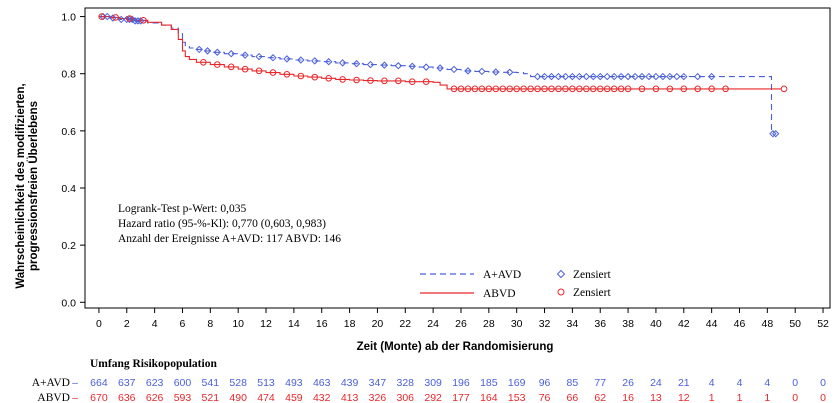  Describe the element at coordinates (53, 397) in the screenshot. I see `risk-row-abvd-label: ABVD` at that location.